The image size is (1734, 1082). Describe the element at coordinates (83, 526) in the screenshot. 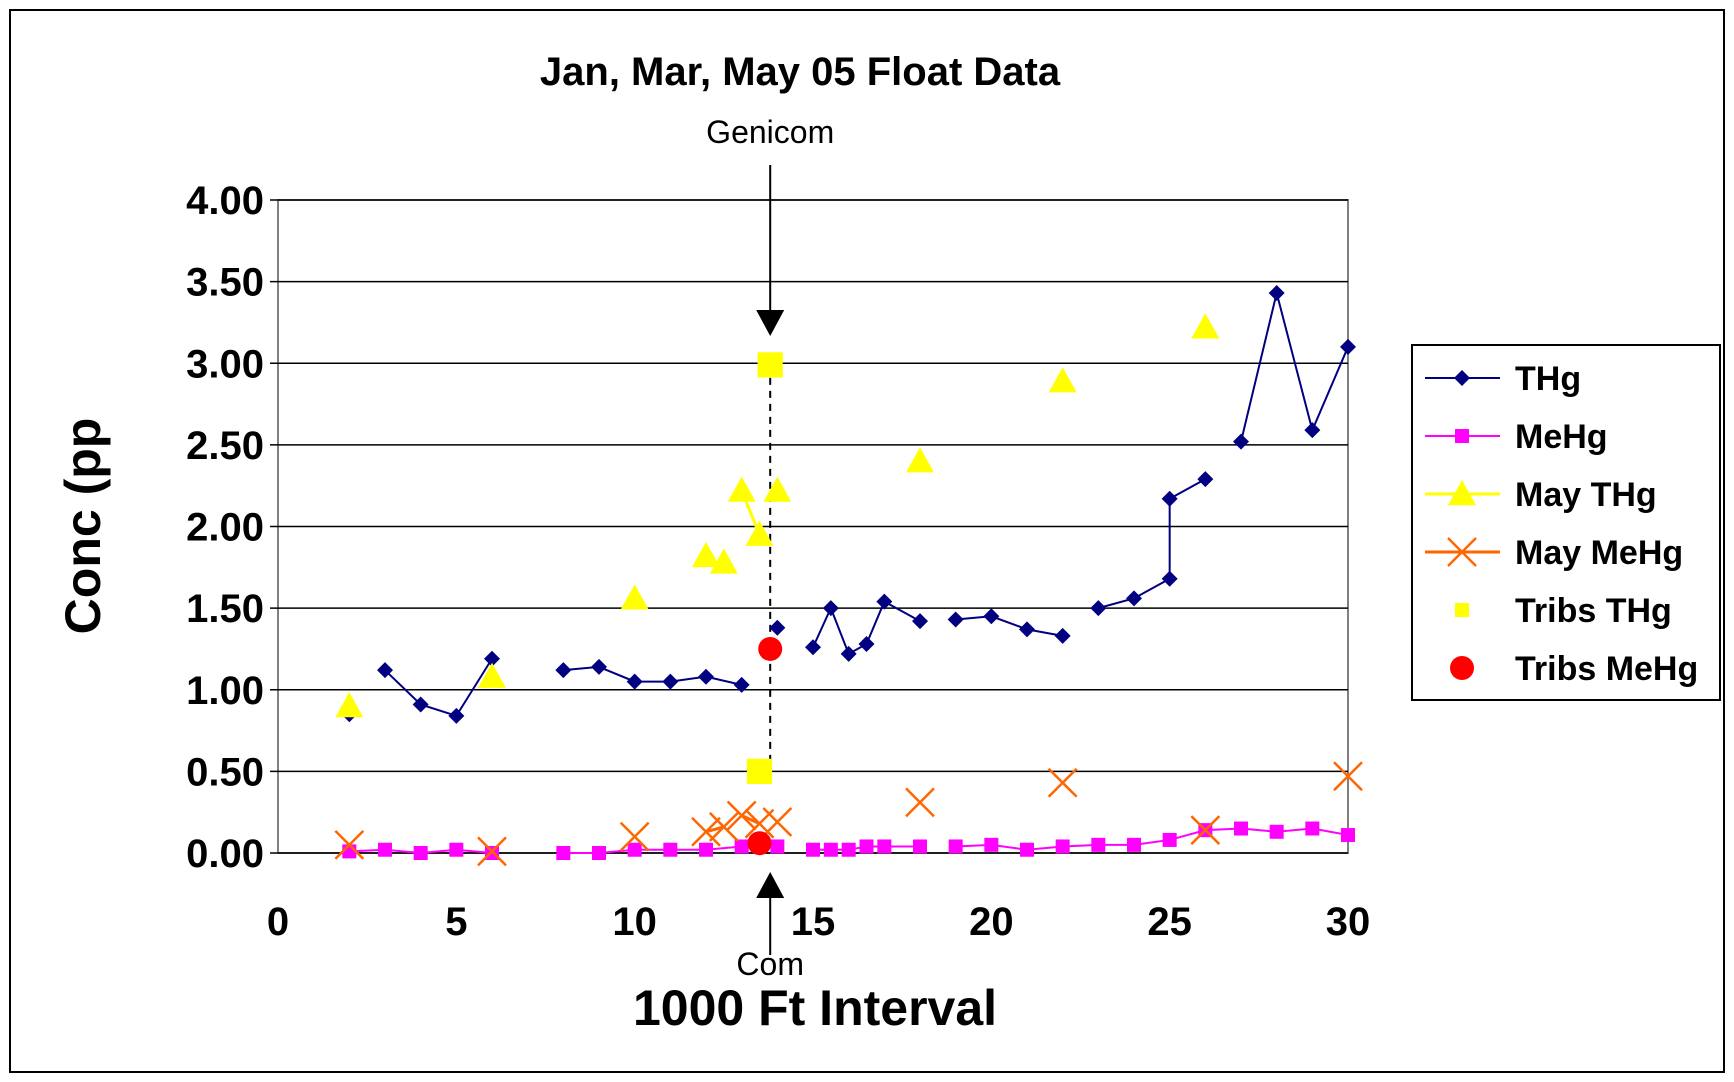

I see `y-axis-label: Conc (pp` at that location.